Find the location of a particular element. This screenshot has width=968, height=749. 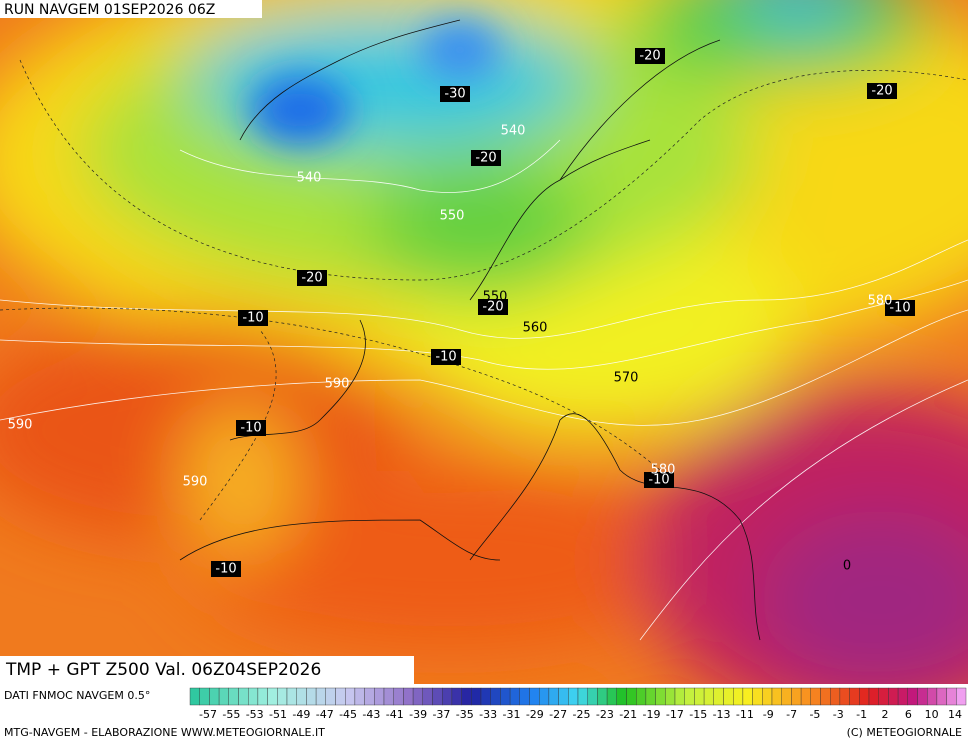

legend-label: 2 is located at coordinates (884, 714).